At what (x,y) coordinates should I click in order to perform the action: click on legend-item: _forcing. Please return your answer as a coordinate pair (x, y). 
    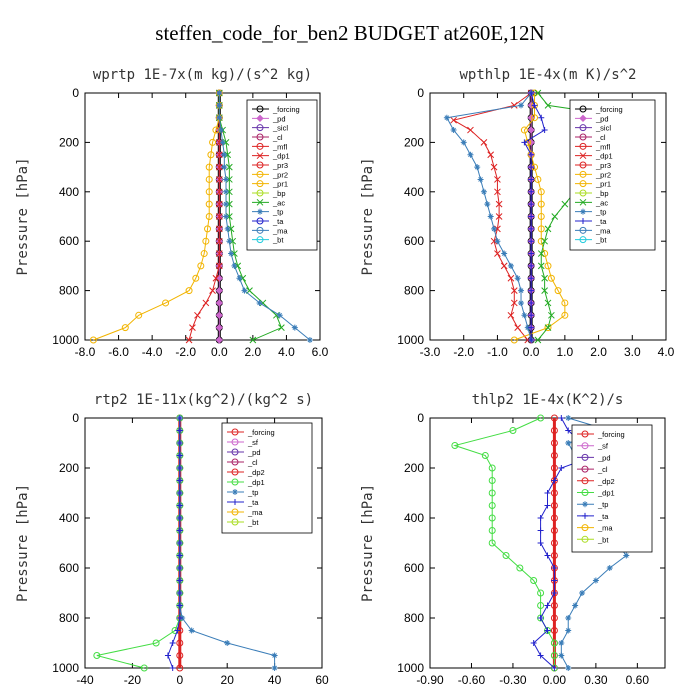
    Looking at the image, I should click on (276, 109).